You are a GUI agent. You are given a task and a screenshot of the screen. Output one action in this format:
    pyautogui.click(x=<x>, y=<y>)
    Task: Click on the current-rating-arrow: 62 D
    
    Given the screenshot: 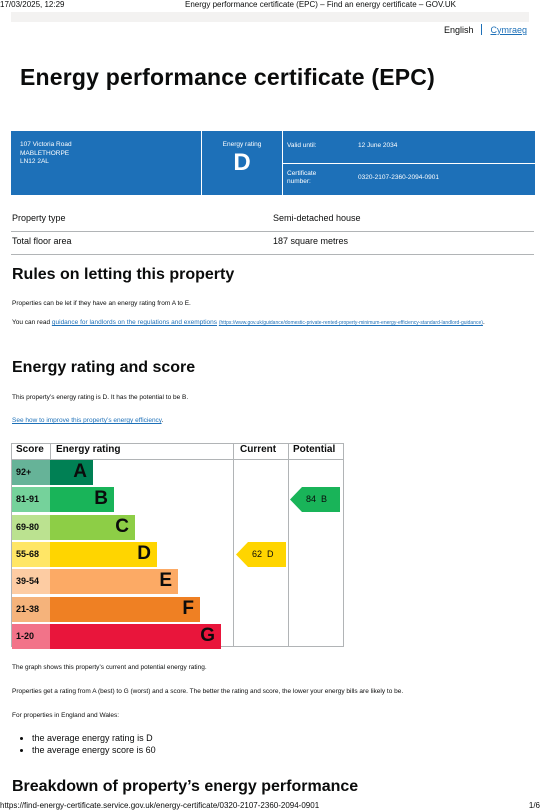 What is the action you would take?
    pyautogui.click(x=261, y=554)
    